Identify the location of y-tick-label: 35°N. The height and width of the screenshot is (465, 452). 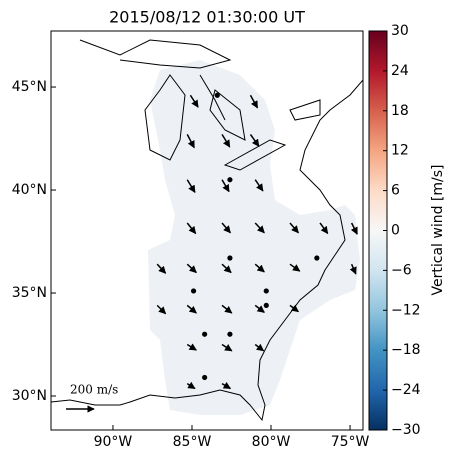
(29, 293).